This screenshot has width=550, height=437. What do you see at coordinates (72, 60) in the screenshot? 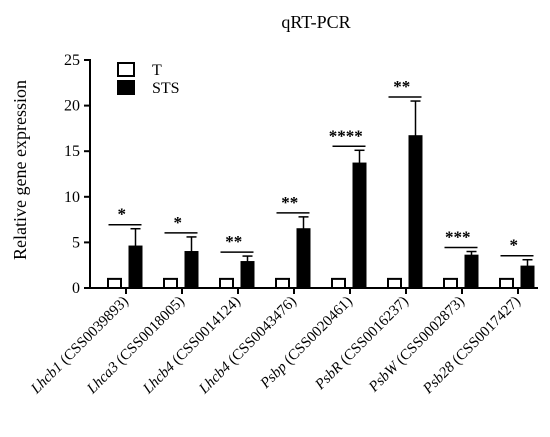
I see `y-tick-label: 25` at bounding box center [72, 60].